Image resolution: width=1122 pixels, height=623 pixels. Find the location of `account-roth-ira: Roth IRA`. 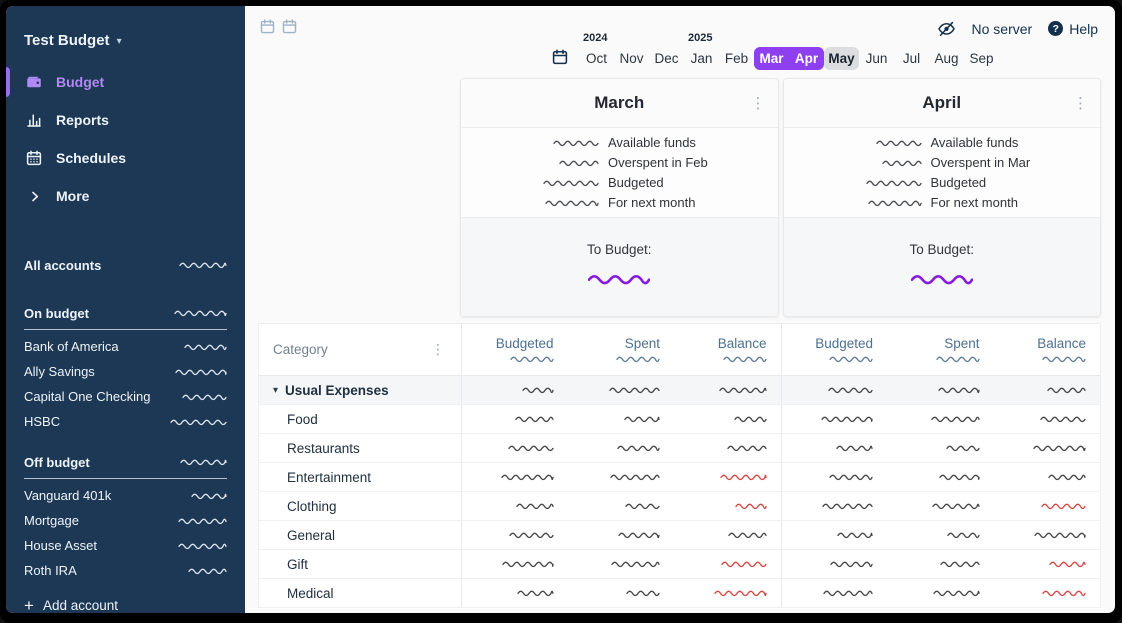

account-roth-ira: Roth IRA is located at coordinates (125, 570).